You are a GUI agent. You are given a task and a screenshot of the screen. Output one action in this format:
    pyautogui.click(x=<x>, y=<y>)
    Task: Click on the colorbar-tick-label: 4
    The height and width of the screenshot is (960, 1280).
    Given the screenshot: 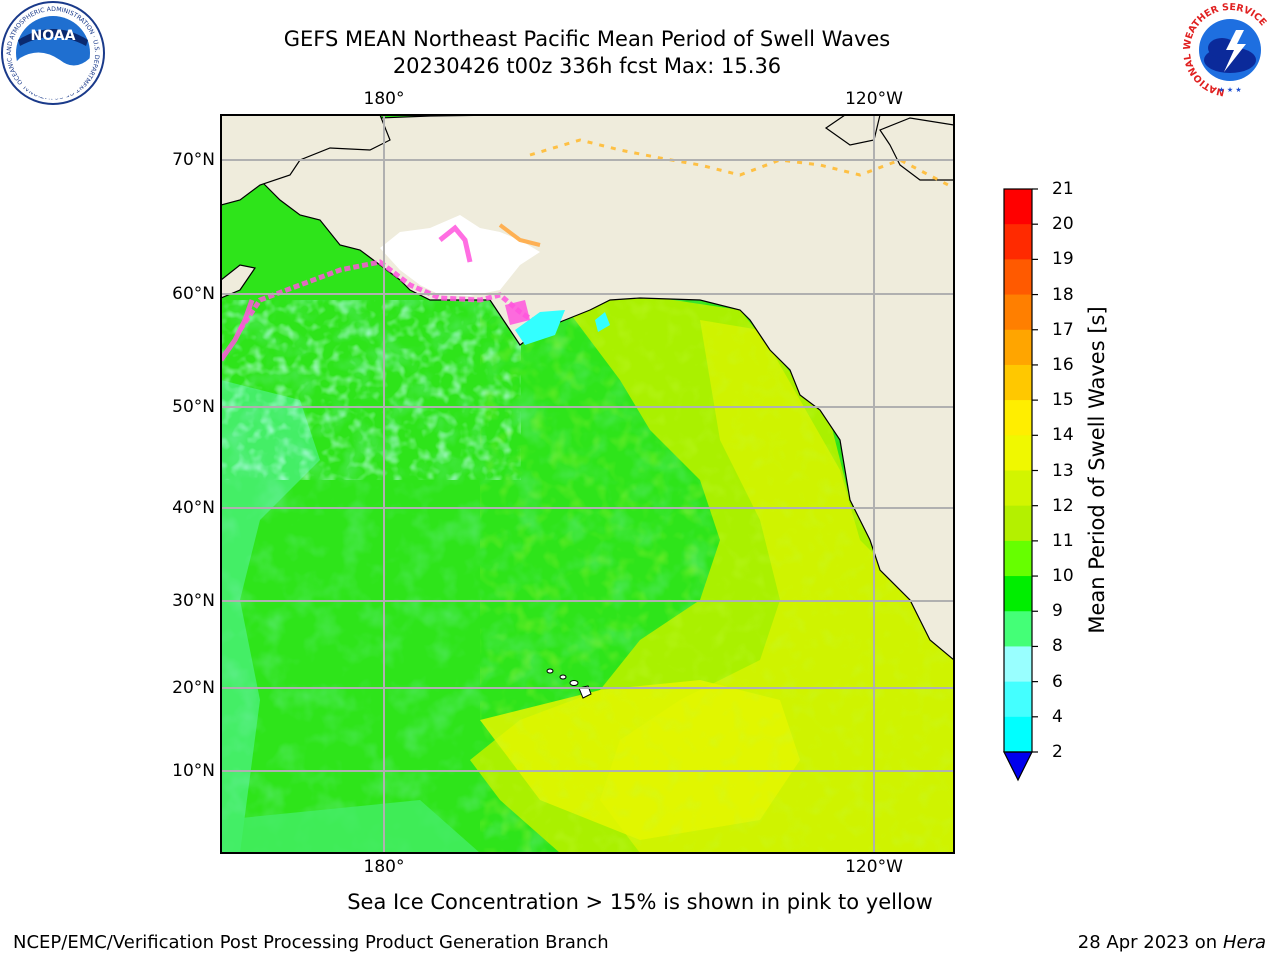 What is the action you would take?
    pyautogui.click(x=1057, y=716)
    